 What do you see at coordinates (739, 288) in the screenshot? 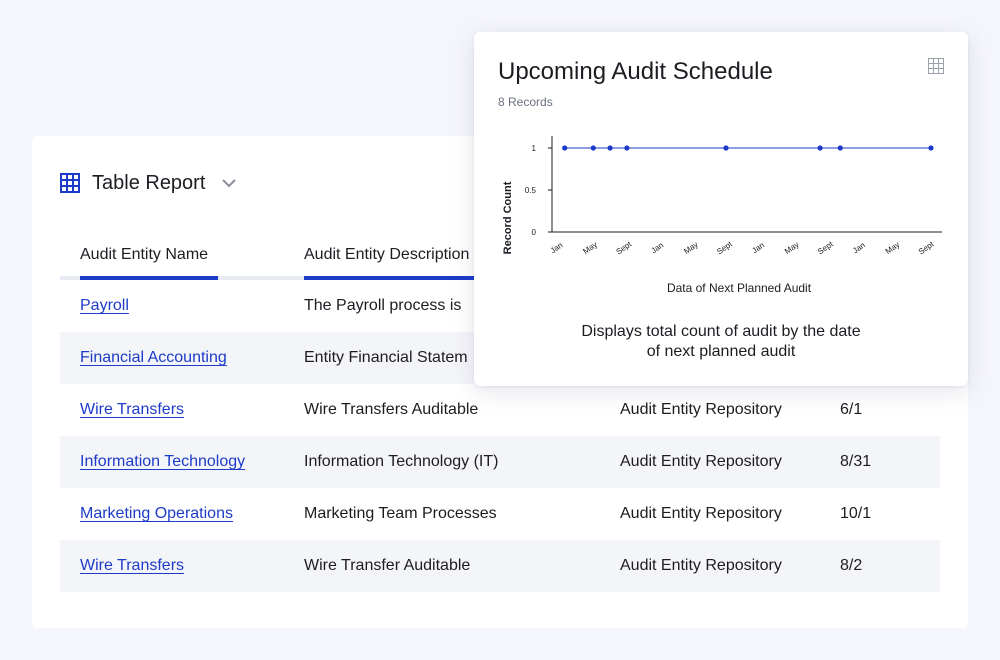
I see `x-axis-label: Data of Next Planned Audit` at bounding box center [739, 288].